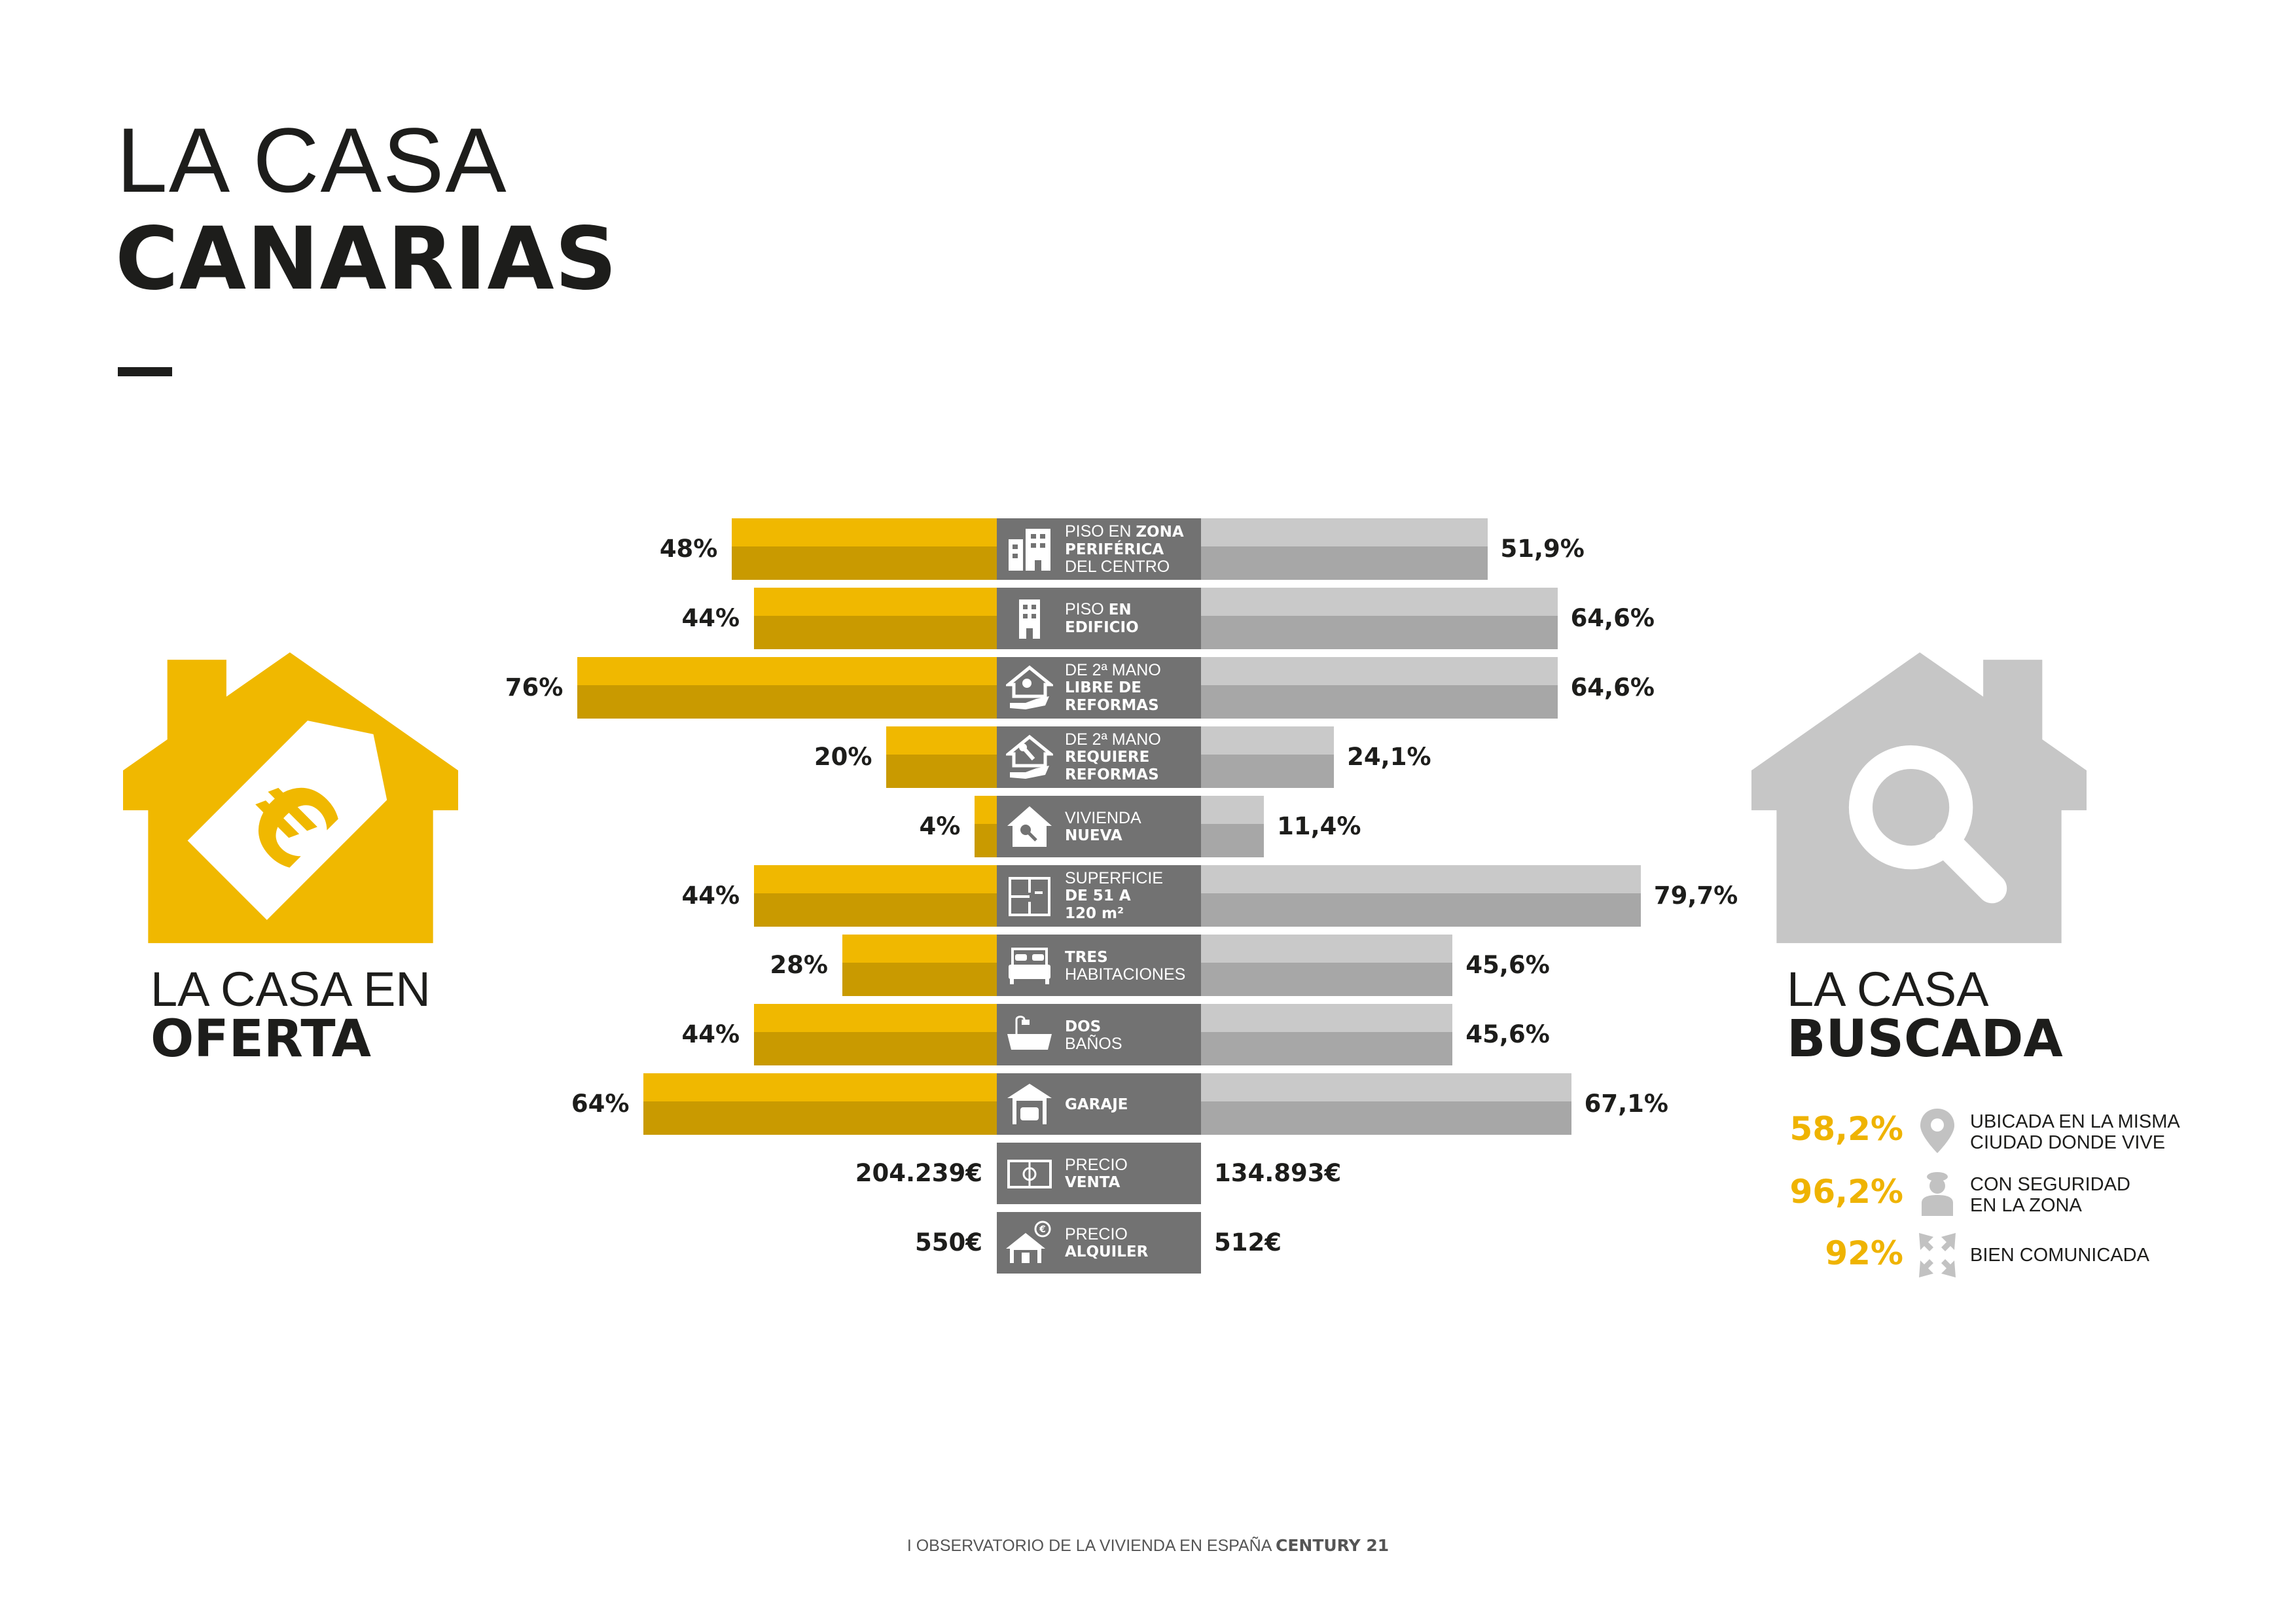 Image resolution: width=2296 pixels, height=1623 pixels. I want to click on chart-row: 28% 45,6% TRES HABITACIONES, so click(1148, 966).